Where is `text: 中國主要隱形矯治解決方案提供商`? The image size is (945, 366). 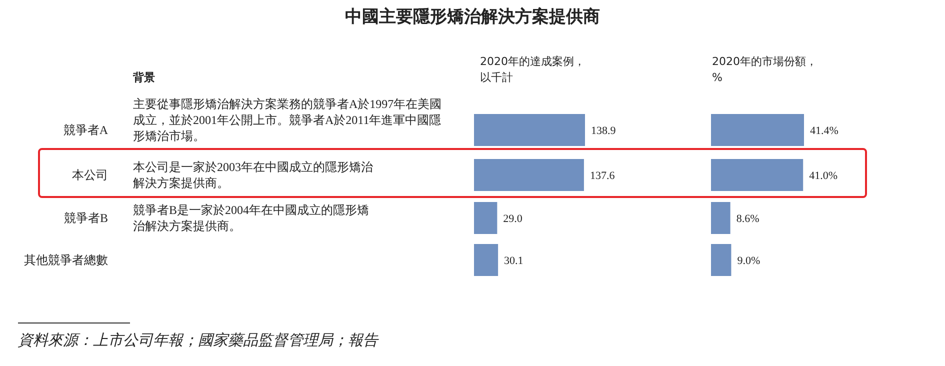
text: 中國主要隱形矯治解決方案提供商 is located at coordinates (472, 17).